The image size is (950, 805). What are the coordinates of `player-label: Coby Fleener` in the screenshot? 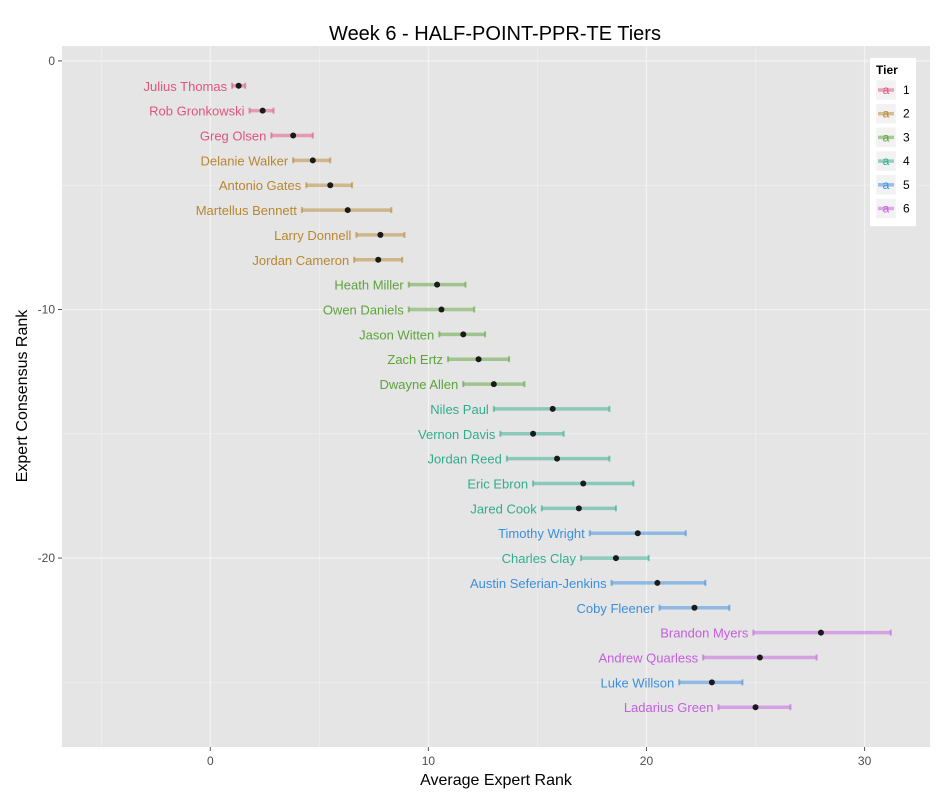 It's located at (616, 608).